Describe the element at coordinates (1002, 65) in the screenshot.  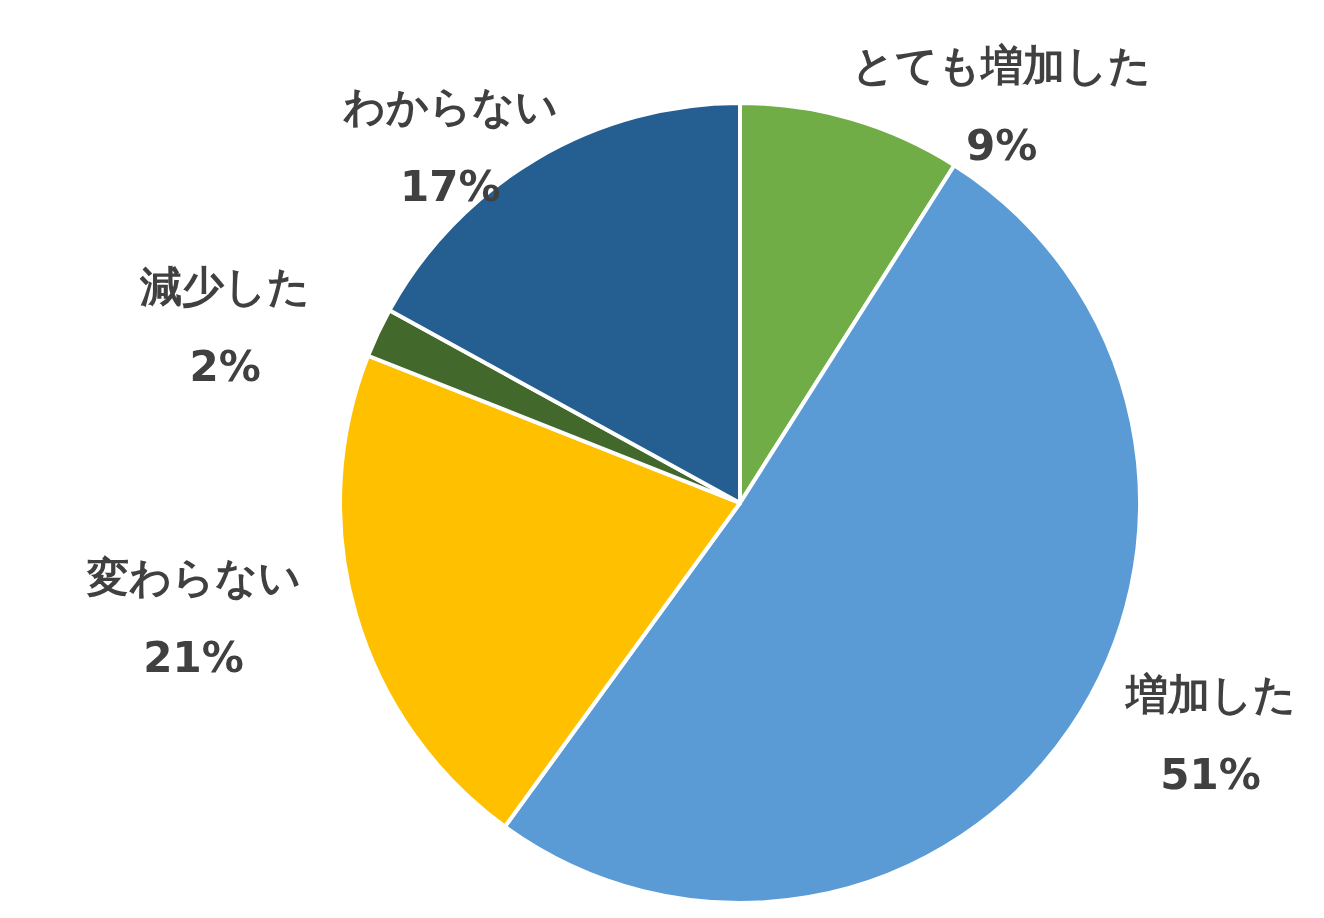
I see `slice-label: とても増加した` at that location.